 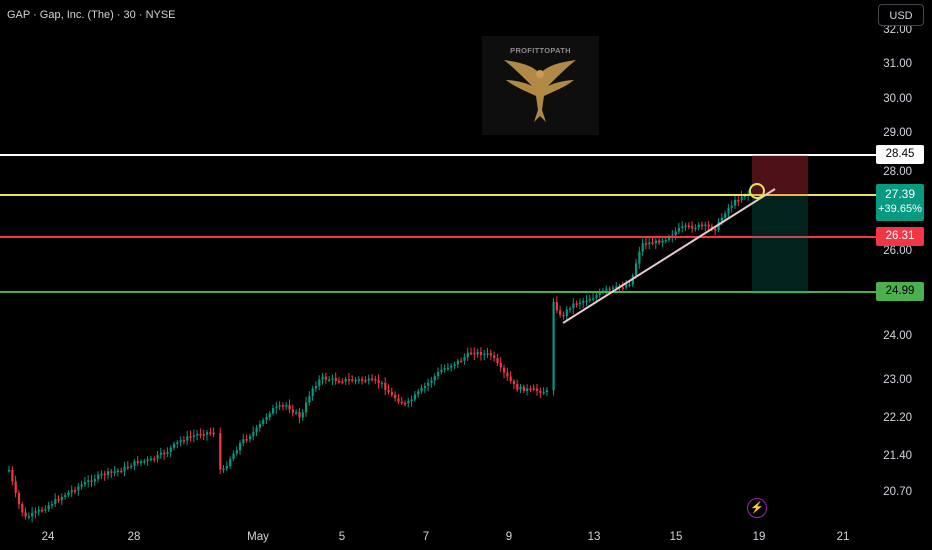 I want to click on symbol-title: GAP · Gap, Inc. (The) · 30 · NYSE, so click(x=91, y=15).